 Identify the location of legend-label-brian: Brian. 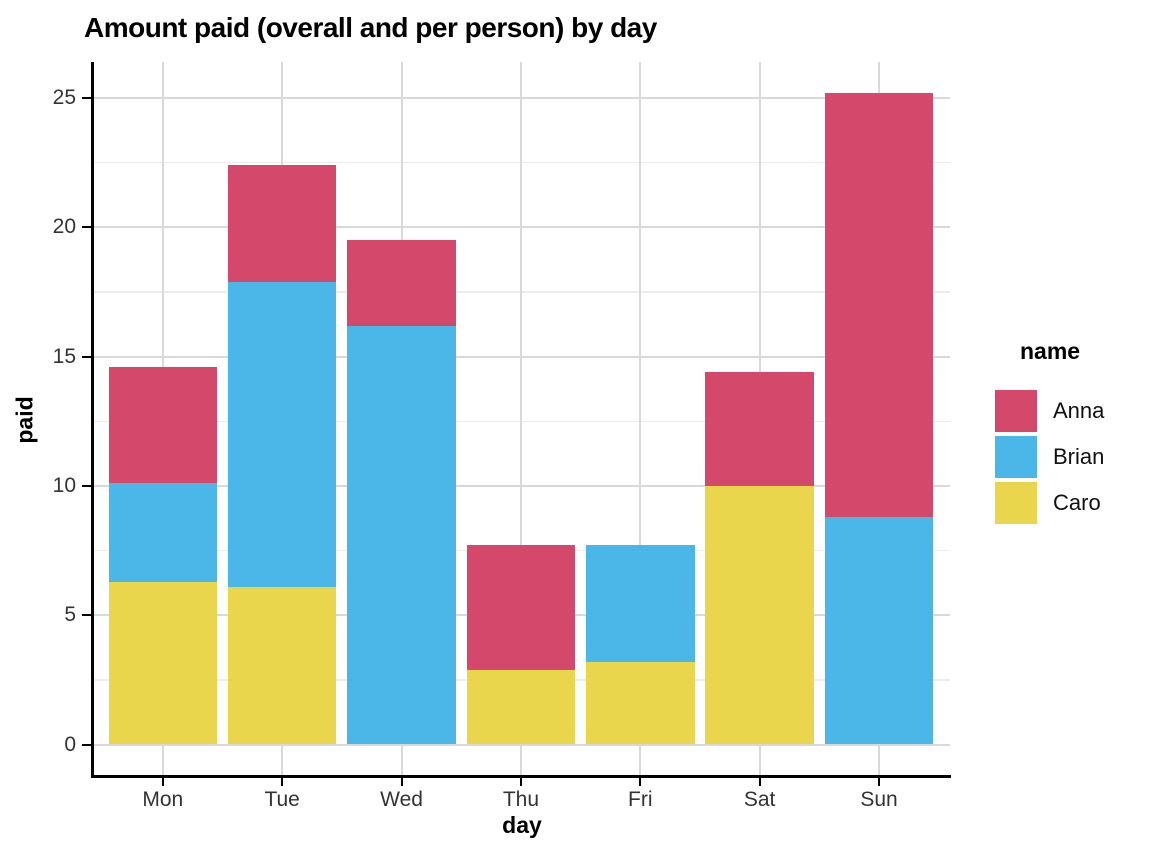
(1079, 456).